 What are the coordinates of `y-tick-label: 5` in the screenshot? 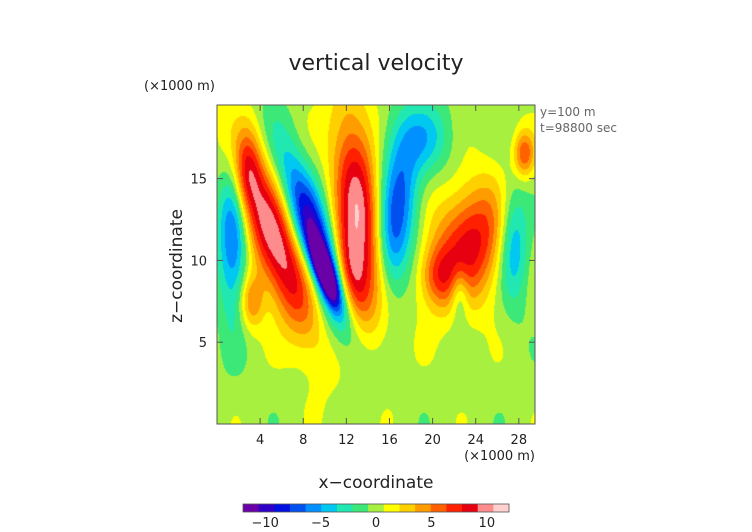 It's located at (203, 343).